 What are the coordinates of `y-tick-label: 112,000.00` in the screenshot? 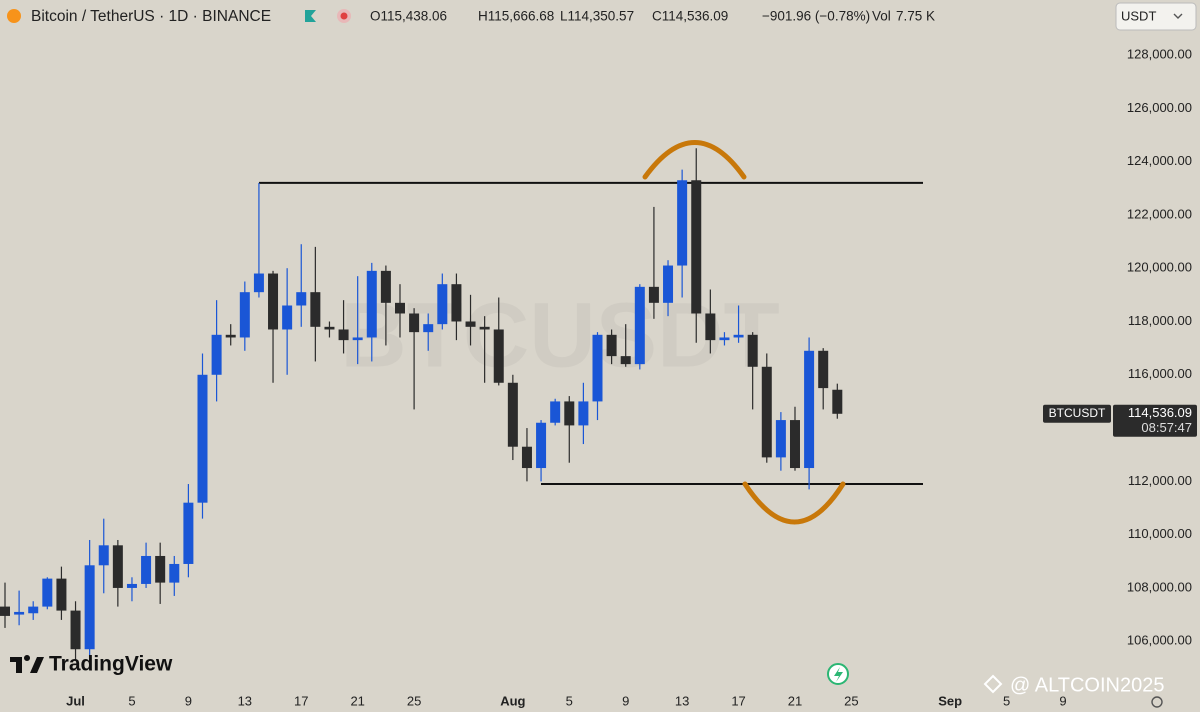 It's located at (1160, 480).